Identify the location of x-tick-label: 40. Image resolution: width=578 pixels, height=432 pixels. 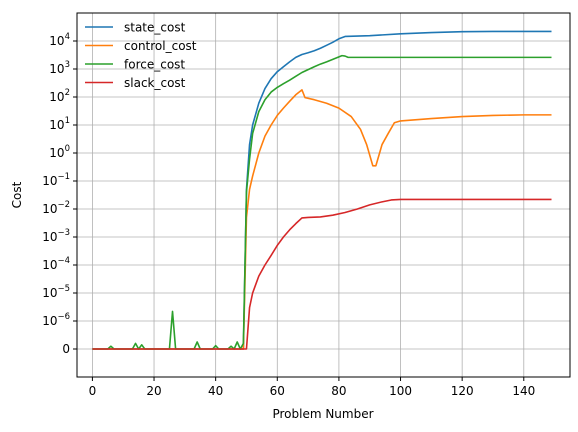
(215, 391).